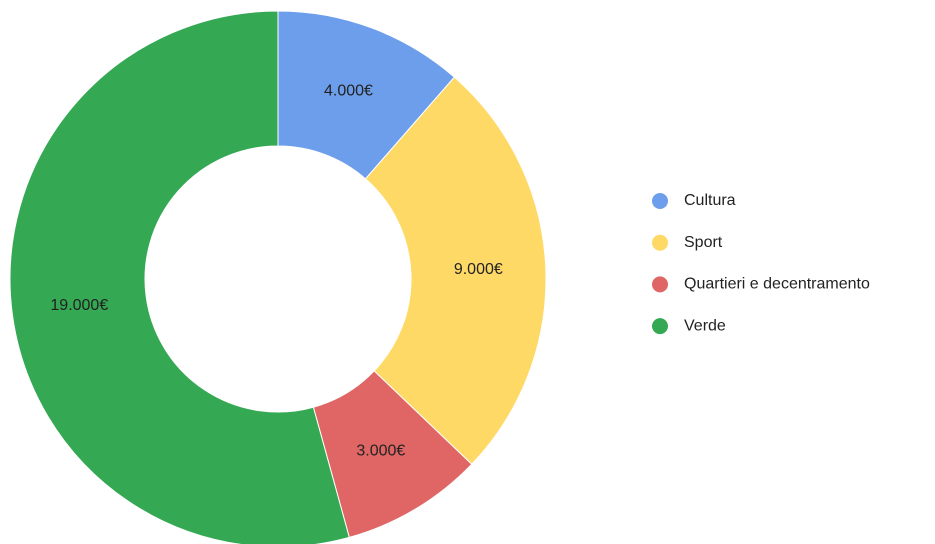 The width and height of the screenshot is (935, 544). I want to click on legend-label: Cultura, so click(710, 200).